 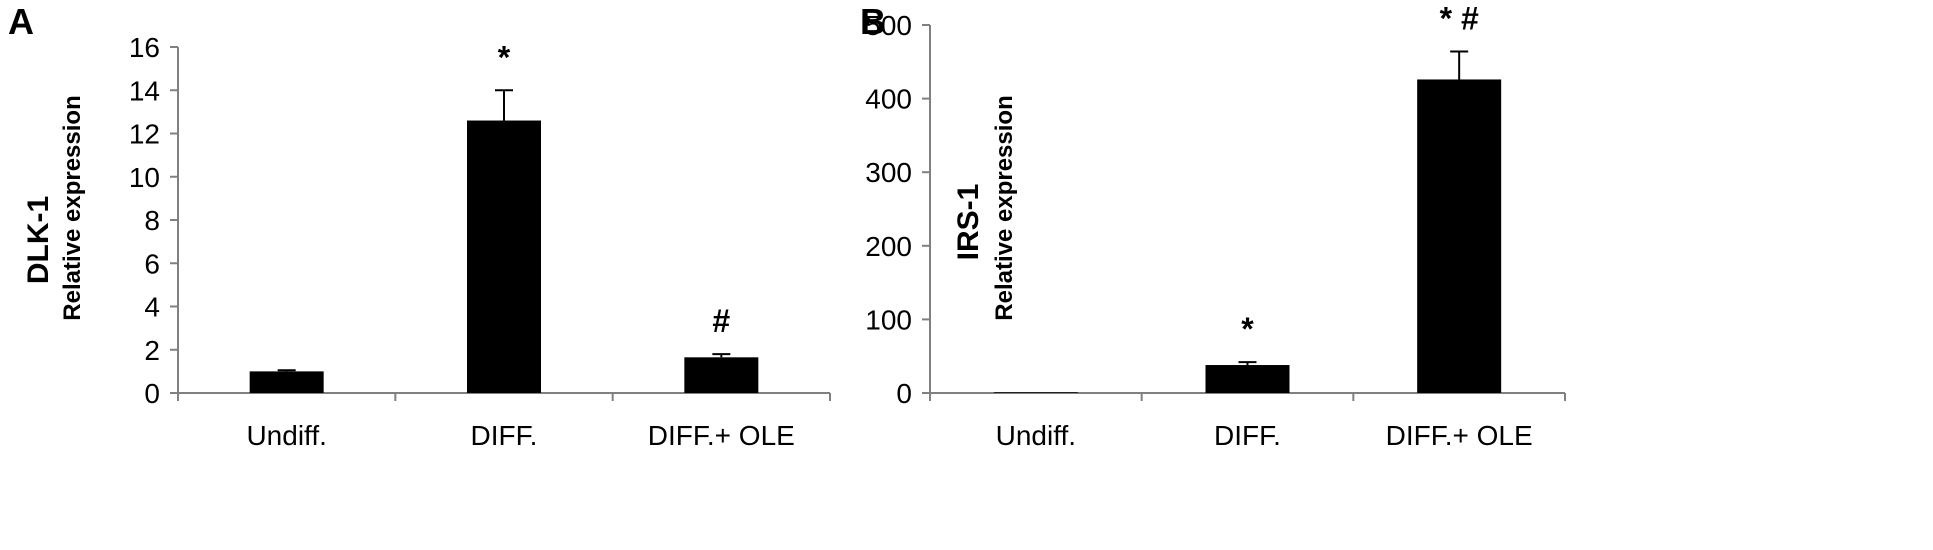 What do you see at coordinates (144, 90) in the screenshot?
I see `y-tick-label: 14` at bounding box center [144, 90].